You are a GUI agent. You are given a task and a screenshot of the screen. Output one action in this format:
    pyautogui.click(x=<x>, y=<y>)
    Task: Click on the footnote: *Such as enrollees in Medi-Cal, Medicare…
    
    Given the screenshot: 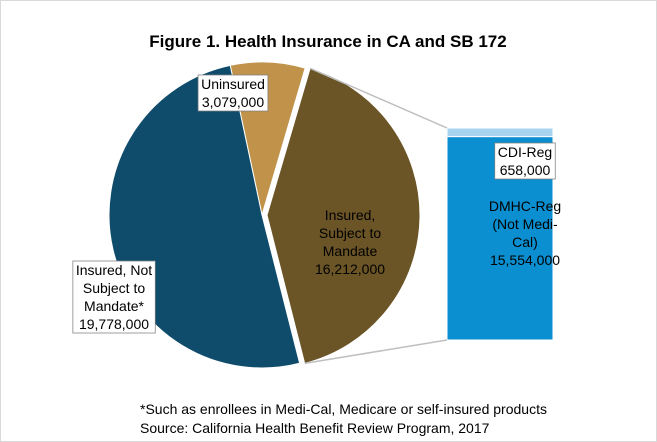 What is the action you would take?
    pyautogui.click(x=343, y=409)
    